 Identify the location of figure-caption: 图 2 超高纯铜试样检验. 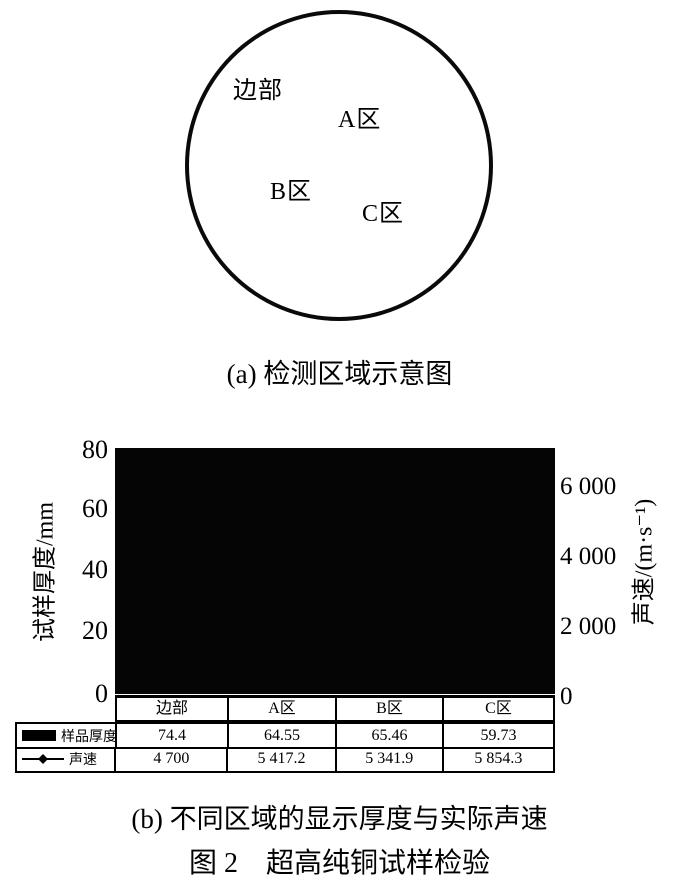
(339, 863).